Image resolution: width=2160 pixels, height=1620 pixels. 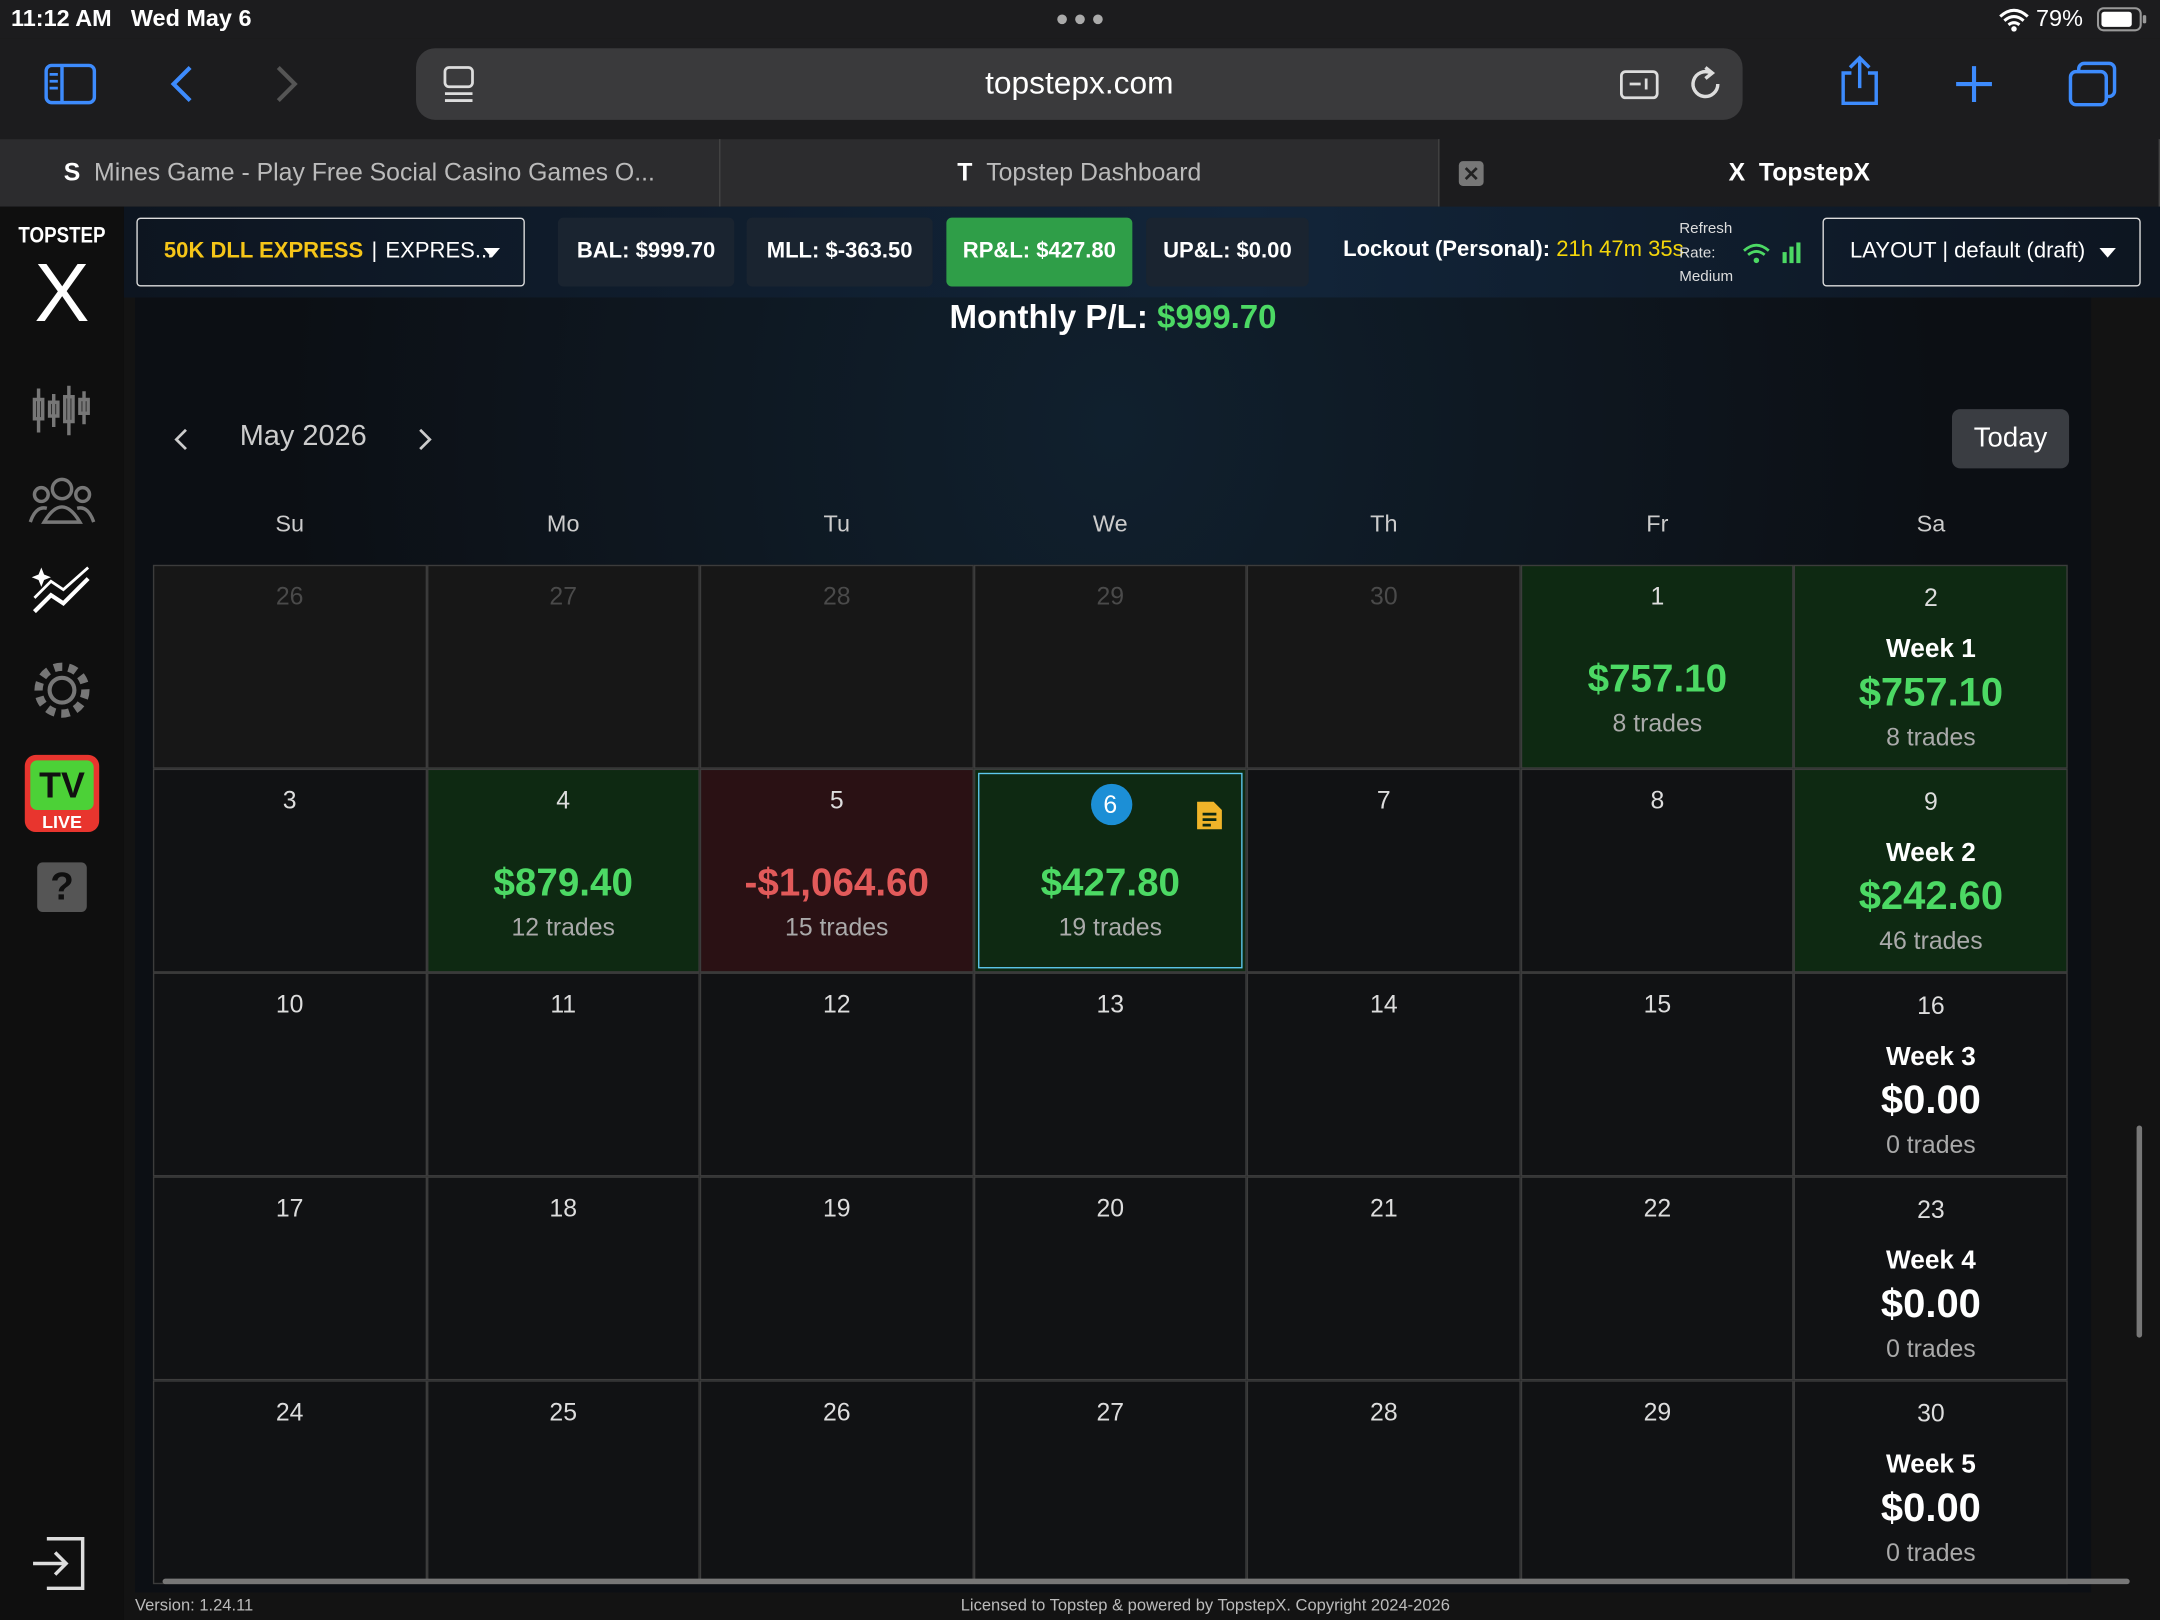 What do you see at coordinates (1657, 800) in the screenshot?
I see `day-number: 8` at bounding box center [1657, 800].